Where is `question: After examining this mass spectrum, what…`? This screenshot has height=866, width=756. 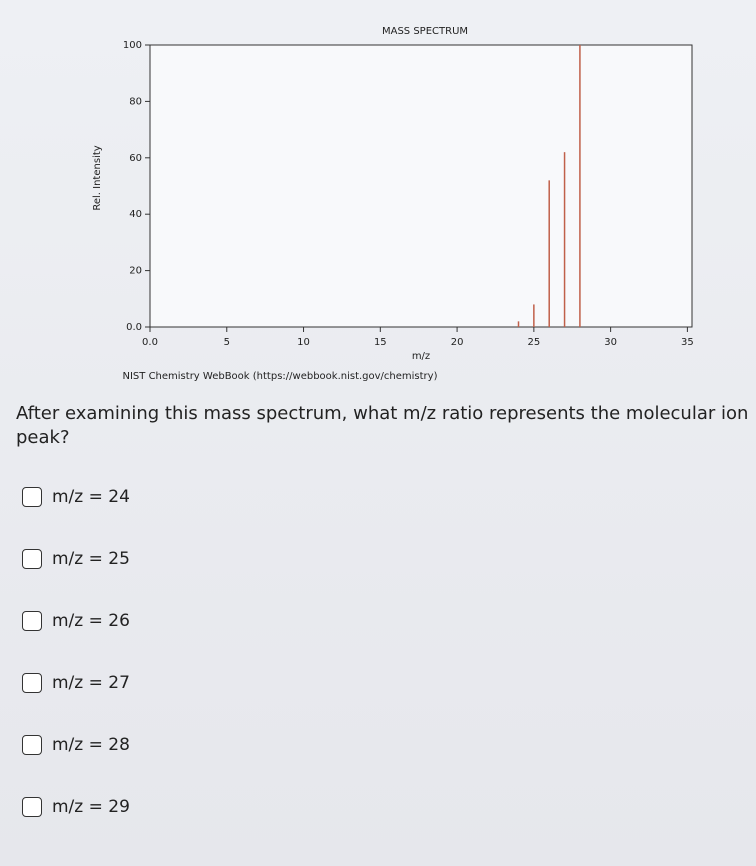 question: After examining this mass spectrum, what… is located at coordinates (382, 425).